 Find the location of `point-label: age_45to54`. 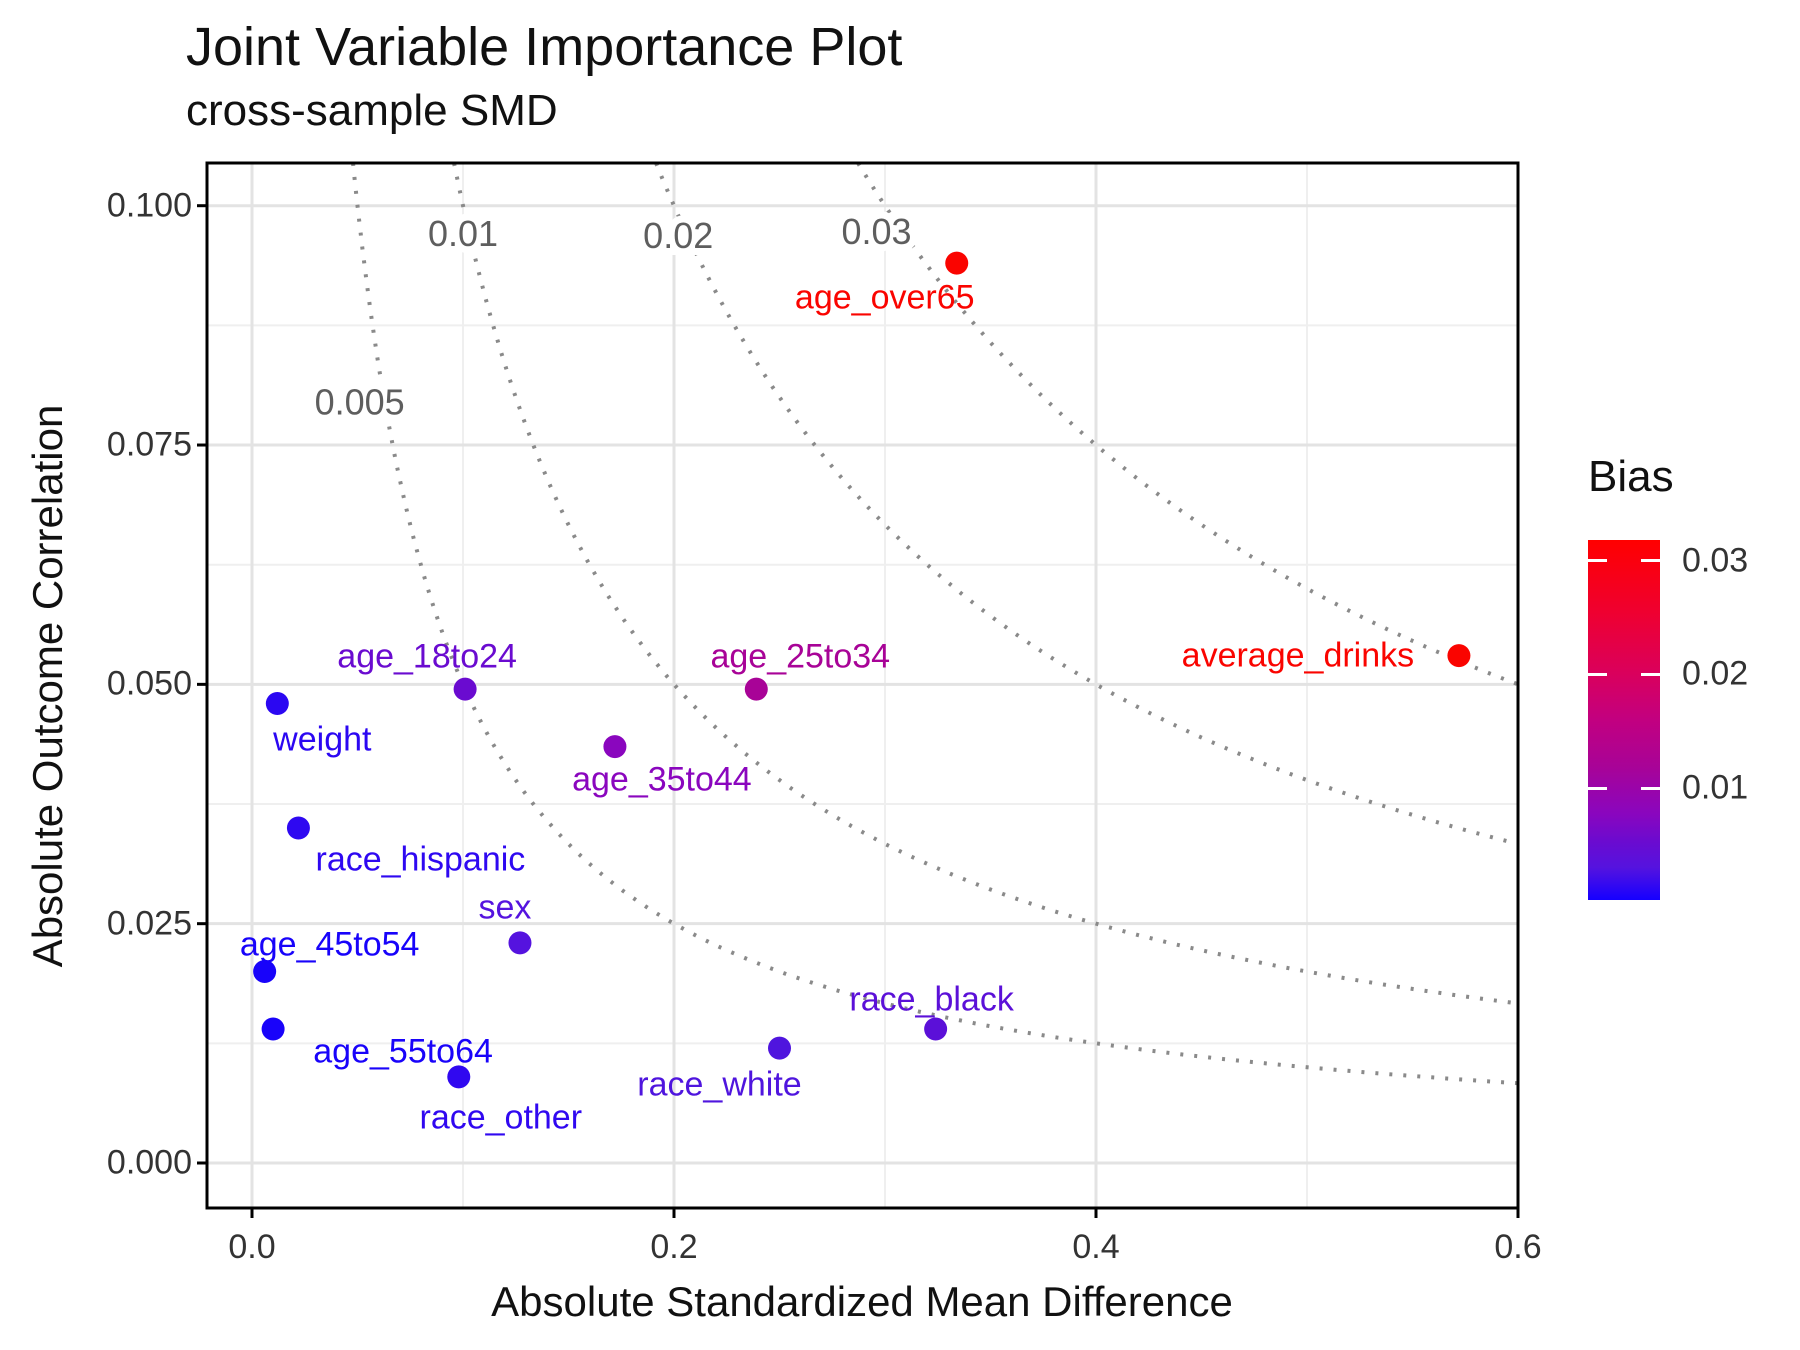

point-label: age_45to54 is located at coordinates (329, 944).